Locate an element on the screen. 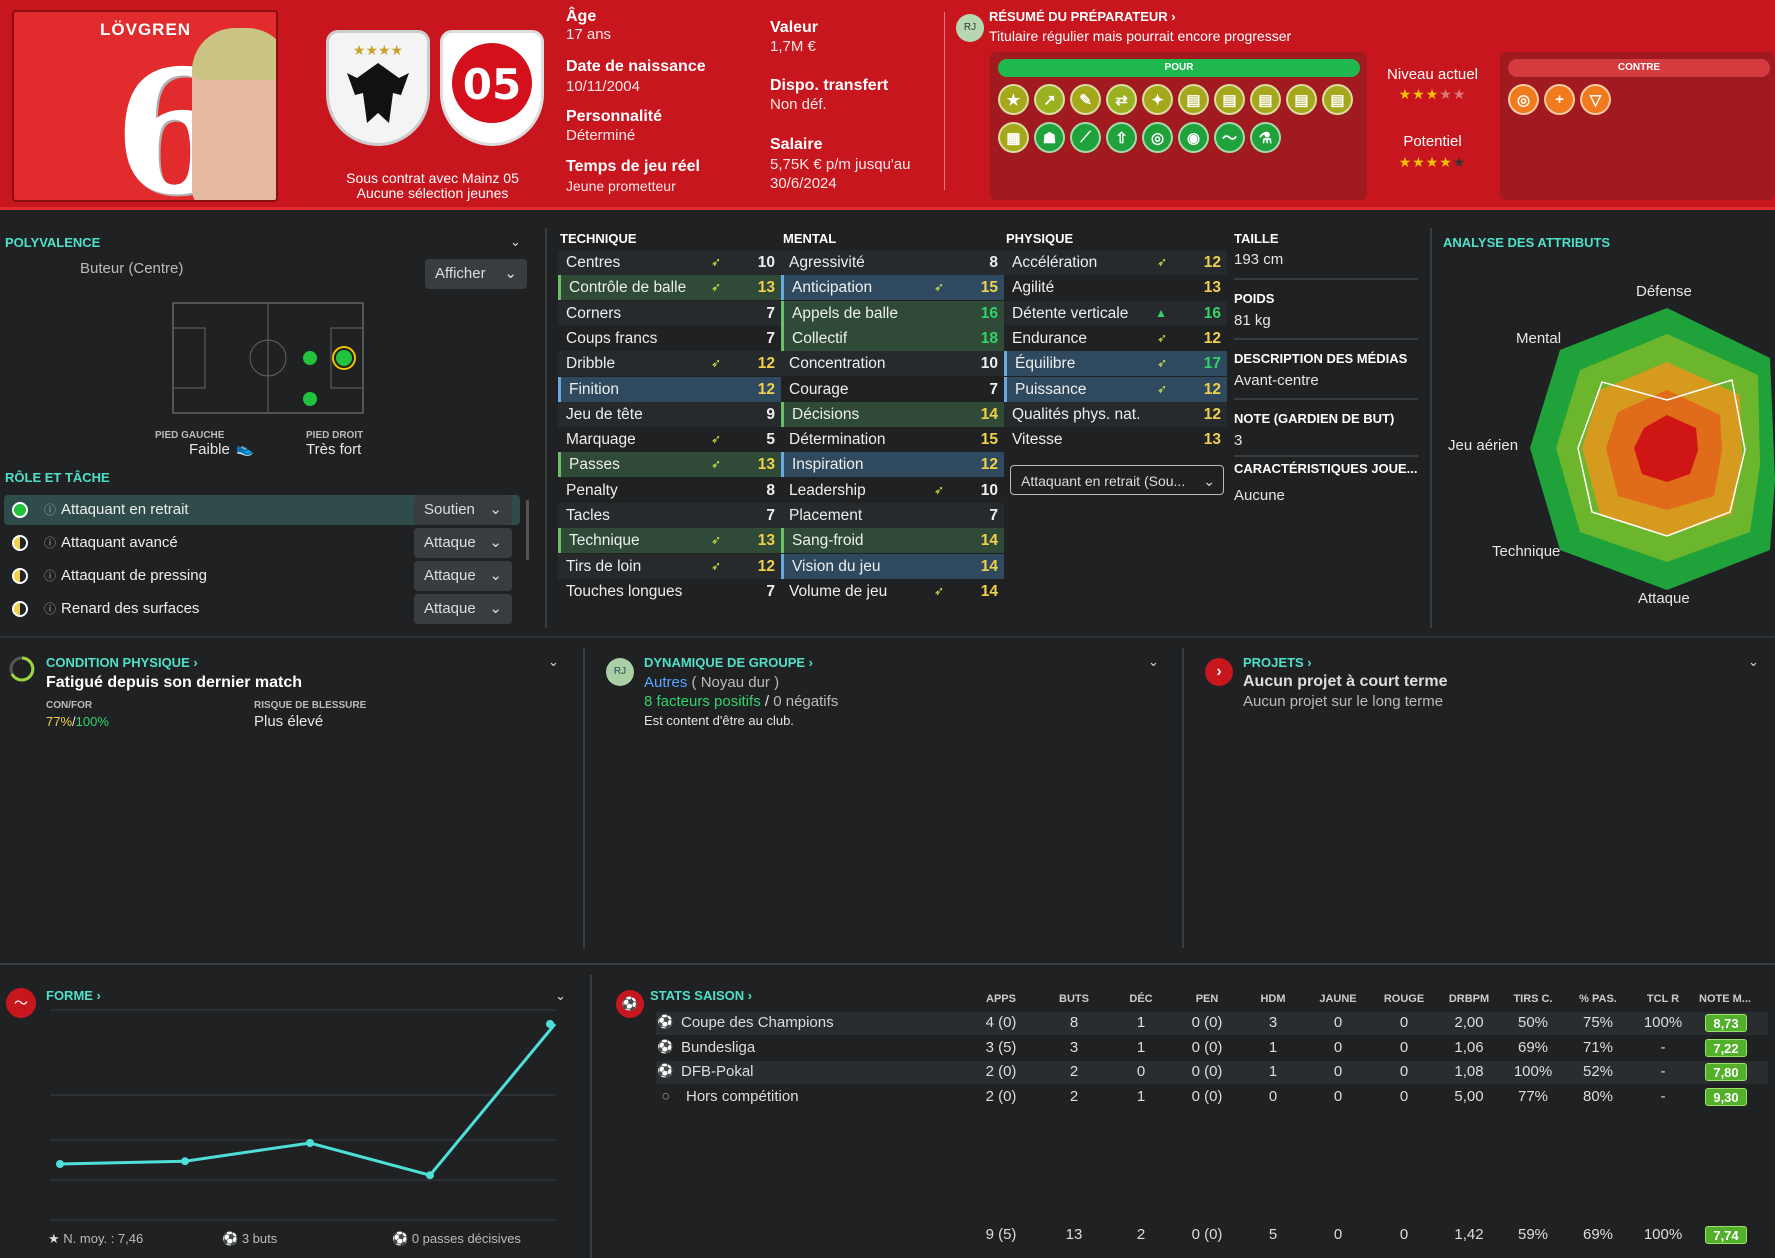 Image resolution: width=1775 pixels, height=1258 pixels. attribute-row: Inspiration 12 is located at coordinates (892, 465).